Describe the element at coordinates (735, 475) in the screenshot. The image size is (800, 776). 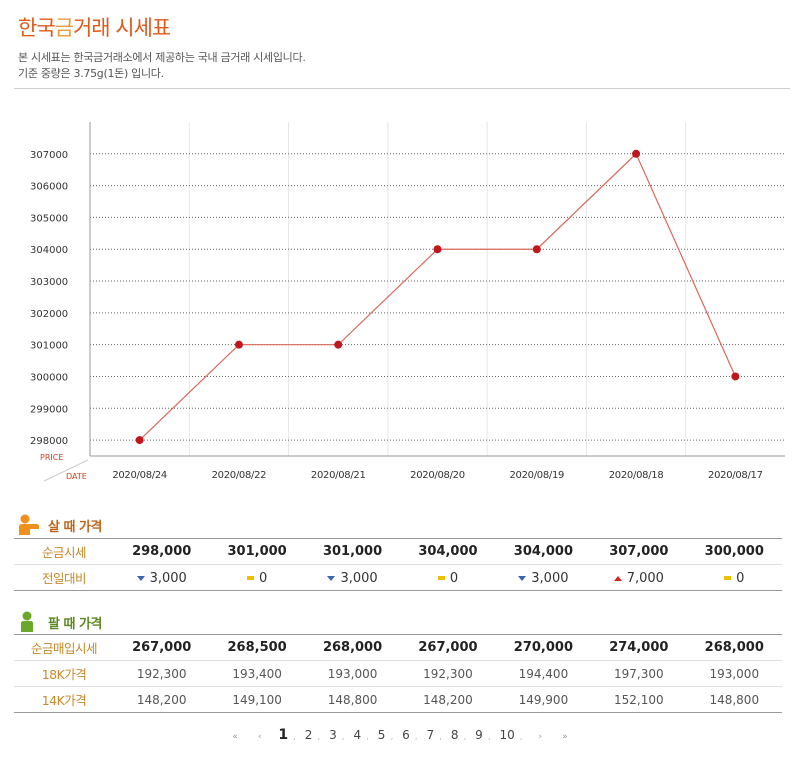
I see `x-tick-label: 2020/08/17` at that location.